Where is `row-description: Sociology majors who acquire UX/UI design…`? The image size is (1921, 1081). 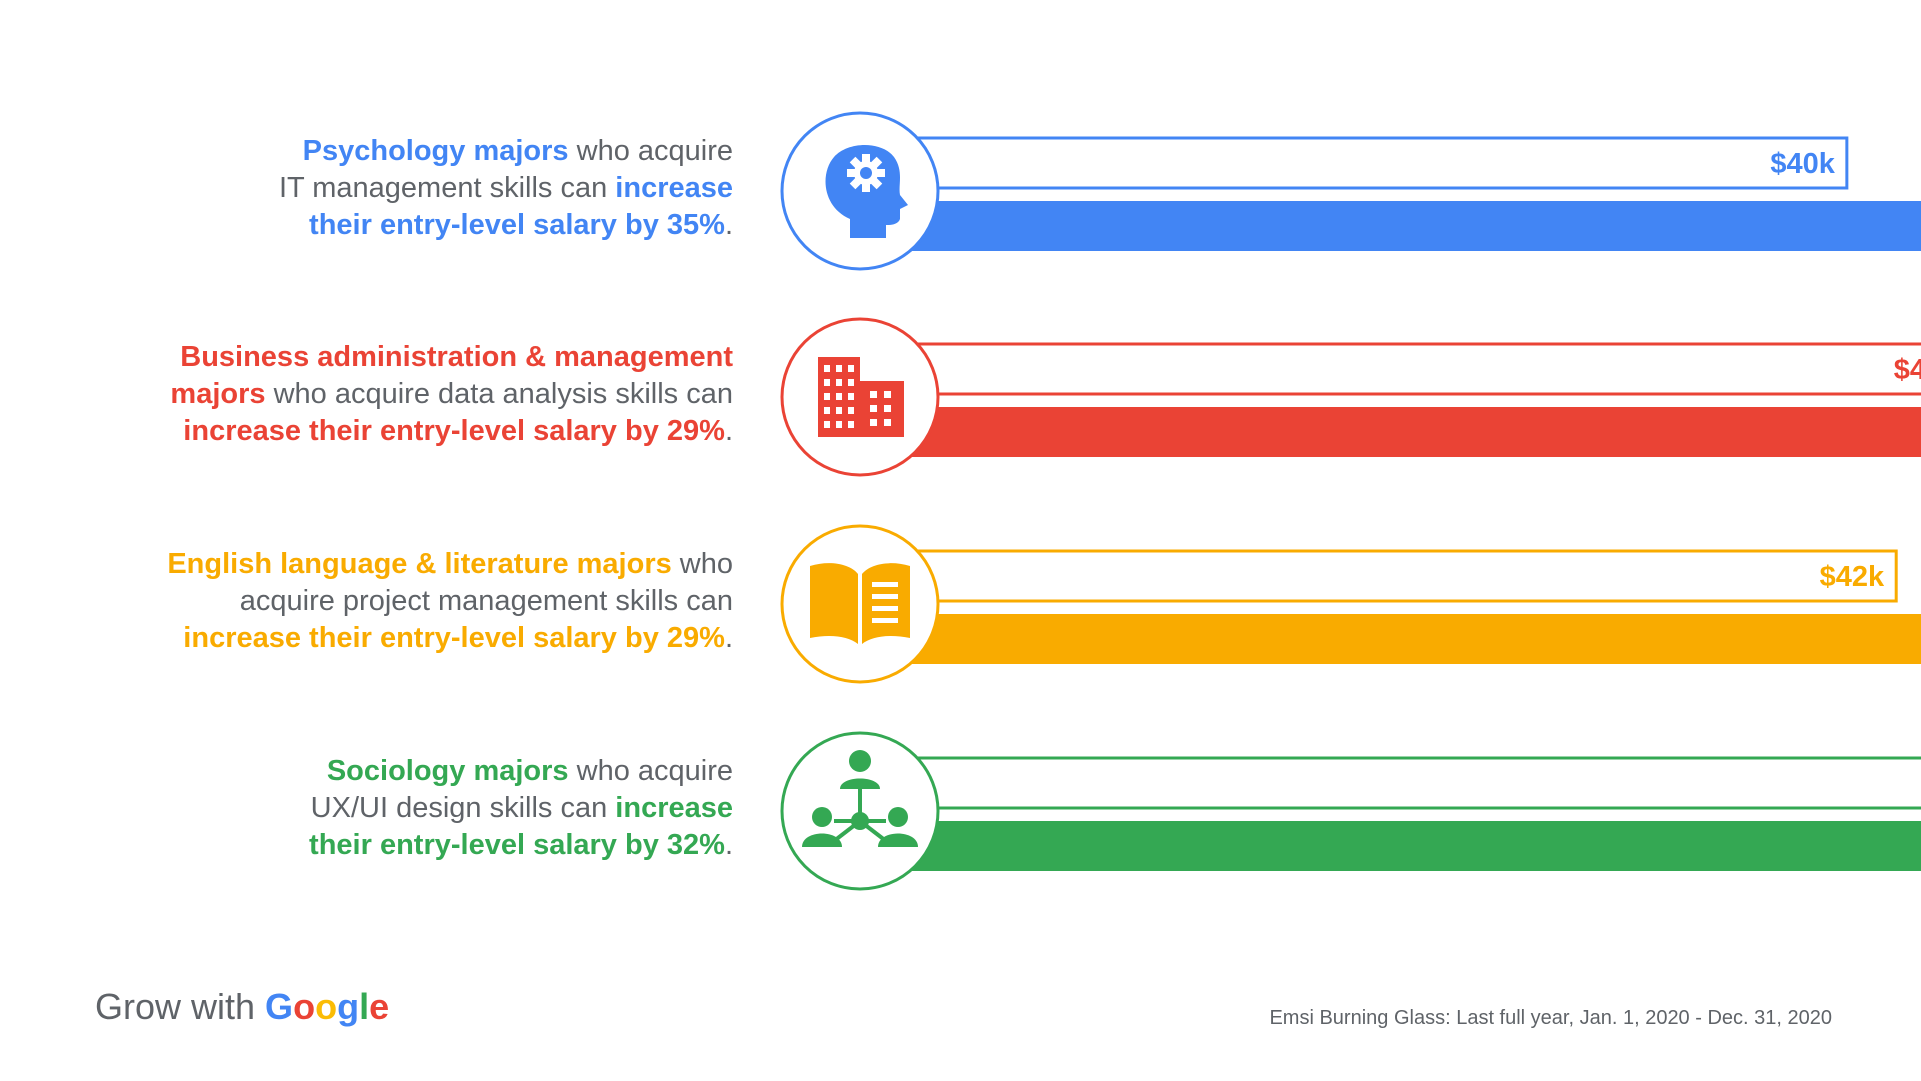 row-description: Sociology majors who acquire UX/UI design… is located at coordinates (406, 808).